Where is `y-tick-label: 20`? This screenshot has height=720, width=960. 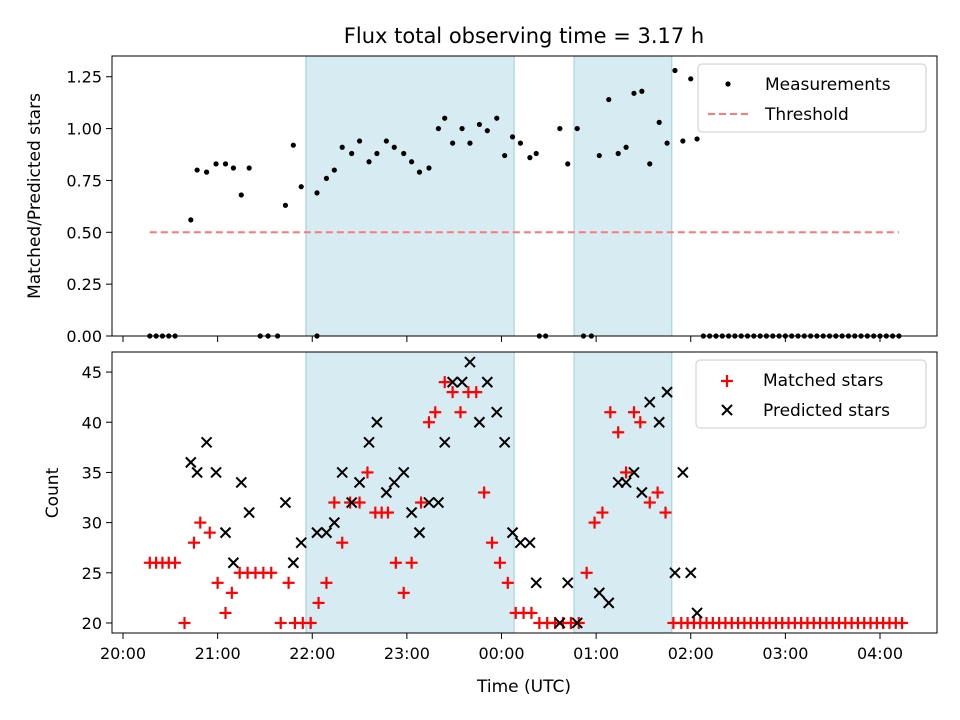
y-tick-label: 20 is located at coordinates (92, 623).